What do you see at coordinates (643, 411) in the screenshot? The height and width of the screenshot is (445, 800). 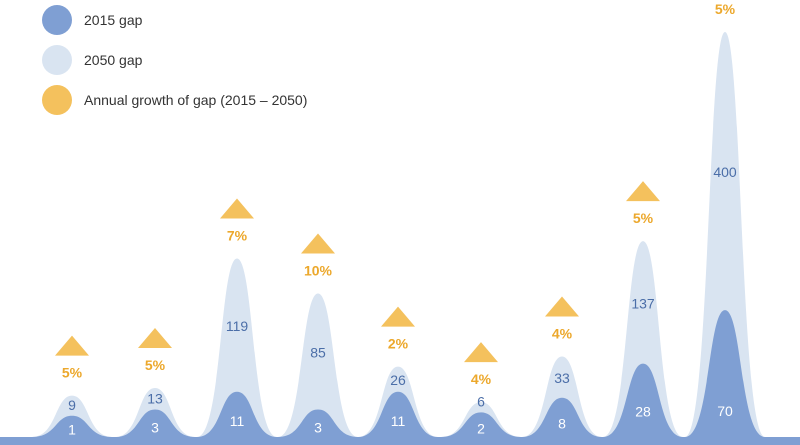 I see `label-2015-gap: 28` at bounding box center [643, 411].